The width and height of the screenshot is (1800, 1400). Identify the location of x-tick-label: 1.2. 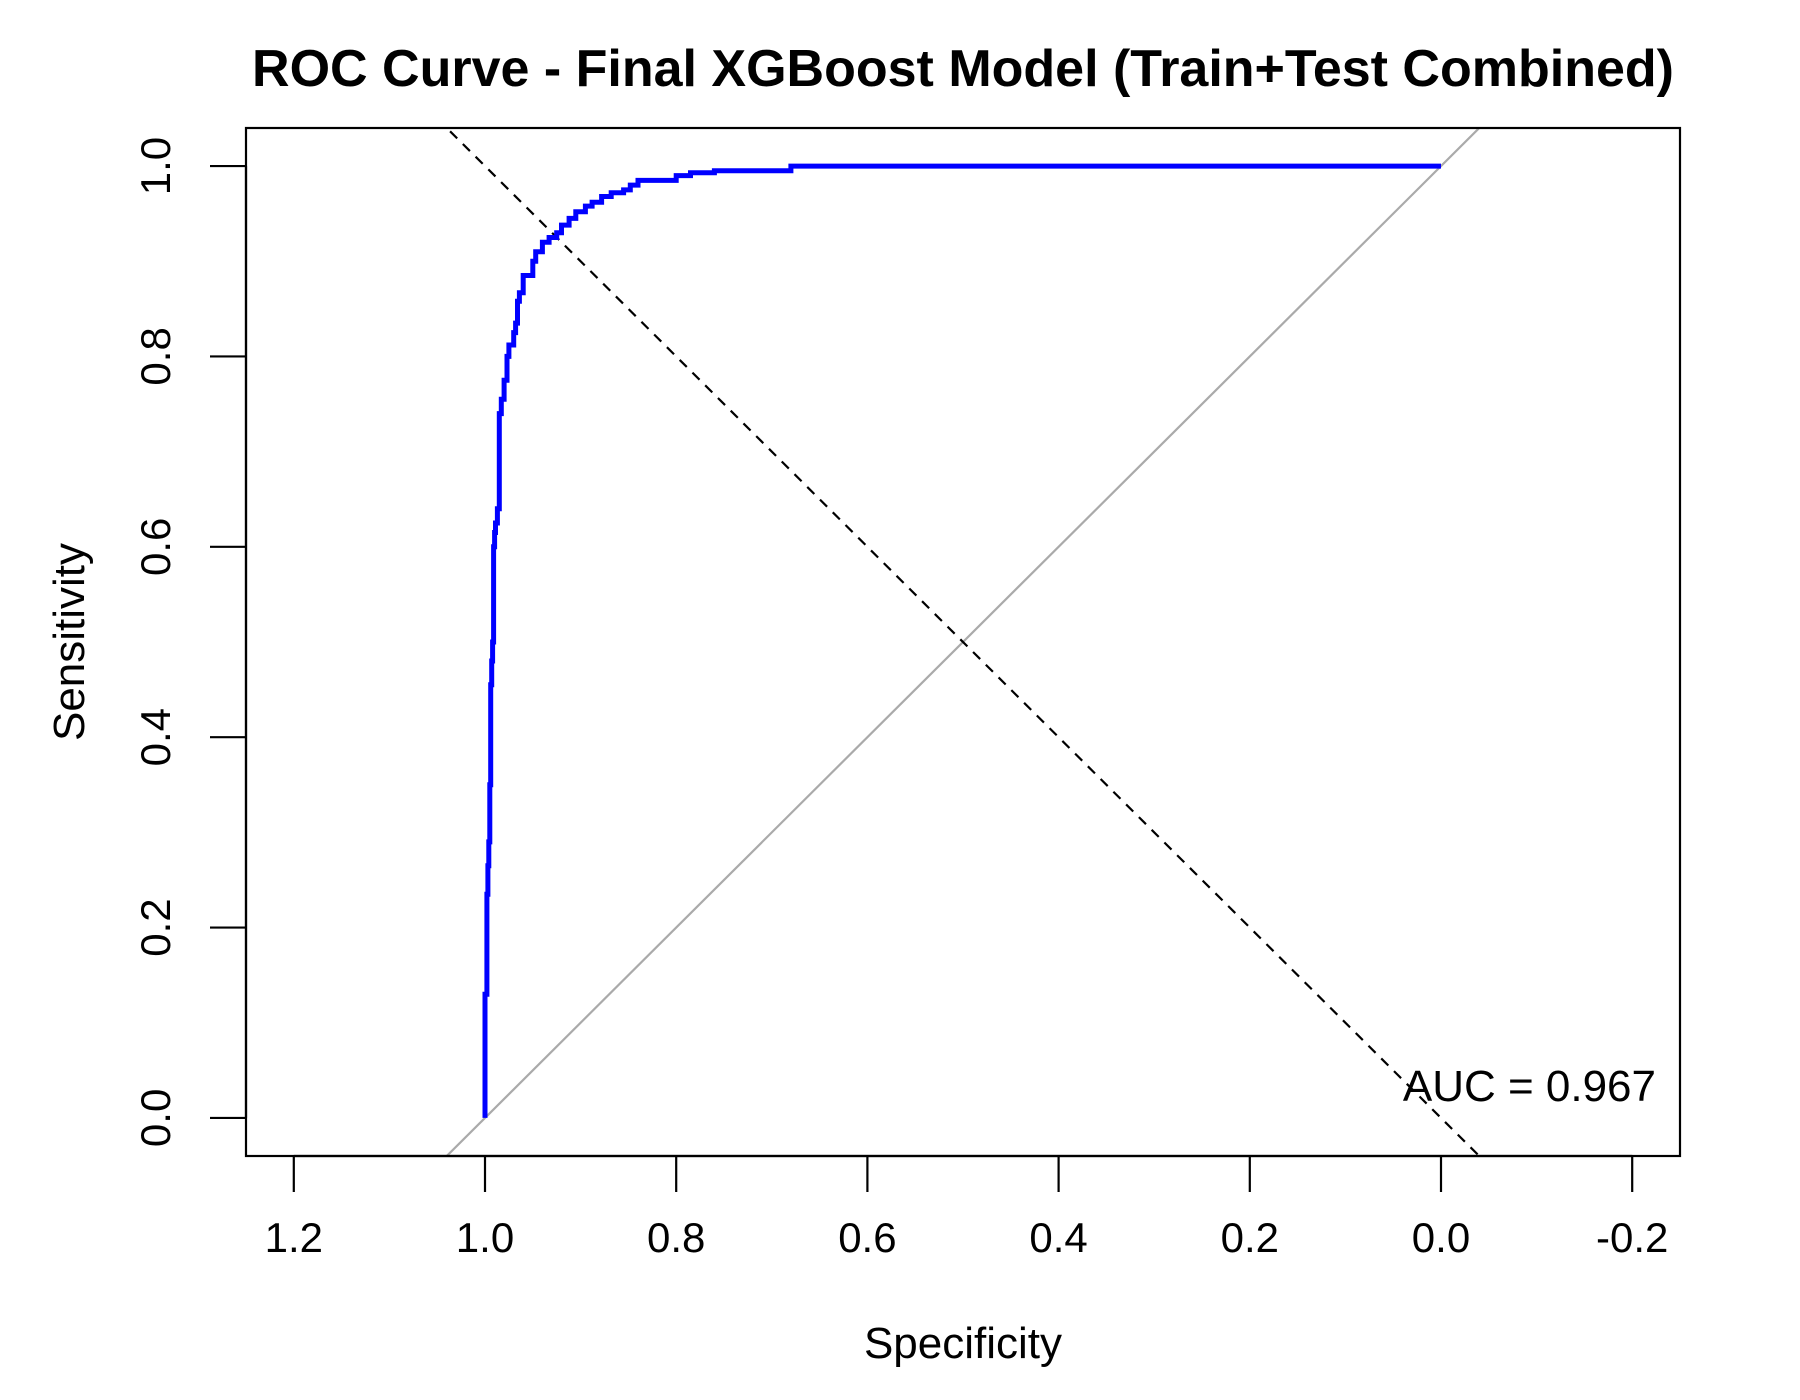
(294, 1237).